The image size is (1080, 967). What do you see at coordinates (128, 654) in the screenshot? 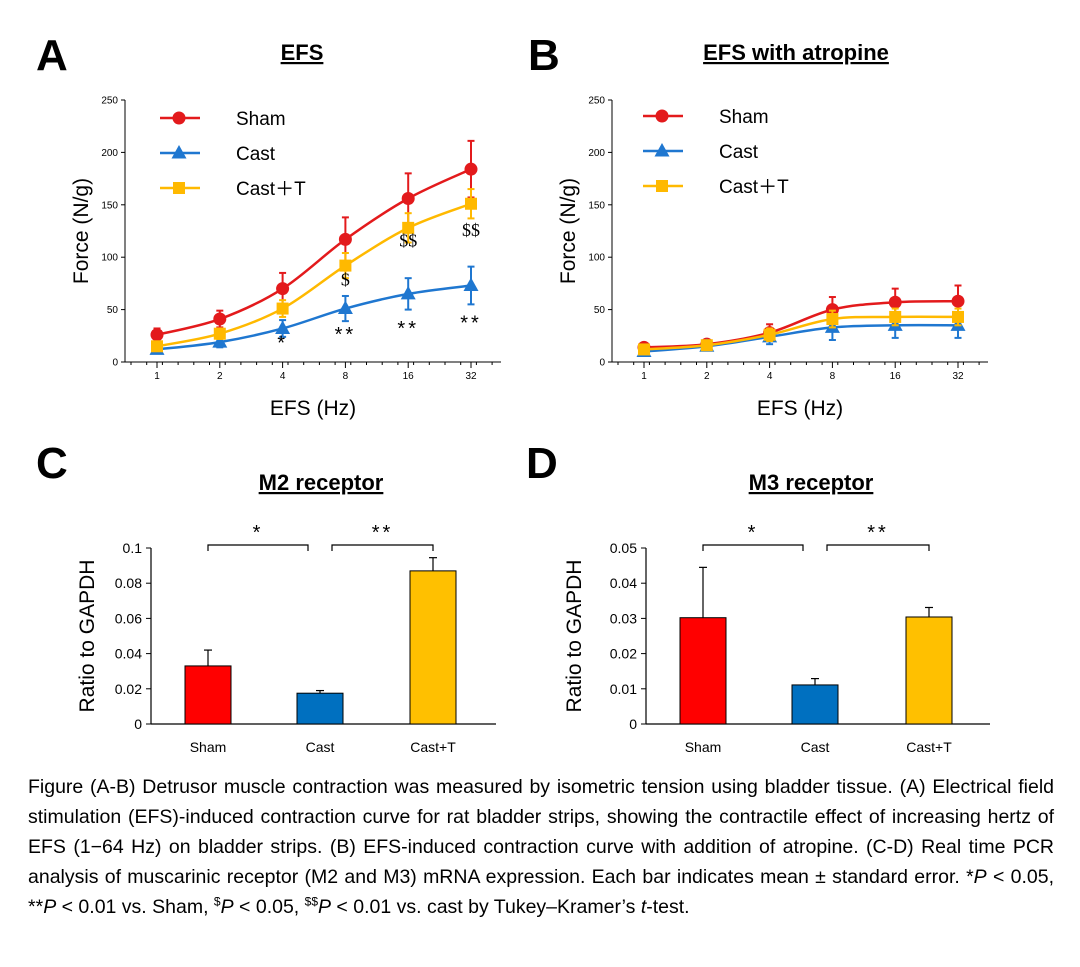
I see `y-tick-label: 0.04` at bounding box center [128, 654].